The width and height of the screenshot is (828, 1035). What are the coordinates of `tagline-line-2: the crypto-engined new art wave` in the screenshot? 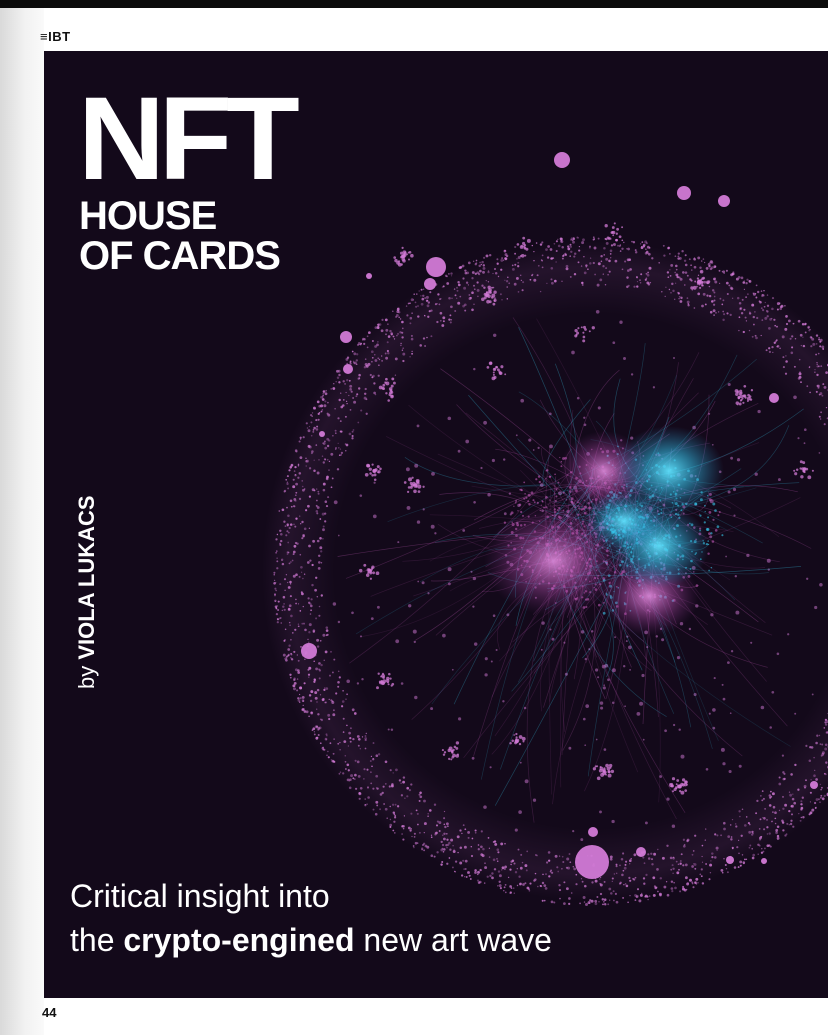 It's located at (311, 940).